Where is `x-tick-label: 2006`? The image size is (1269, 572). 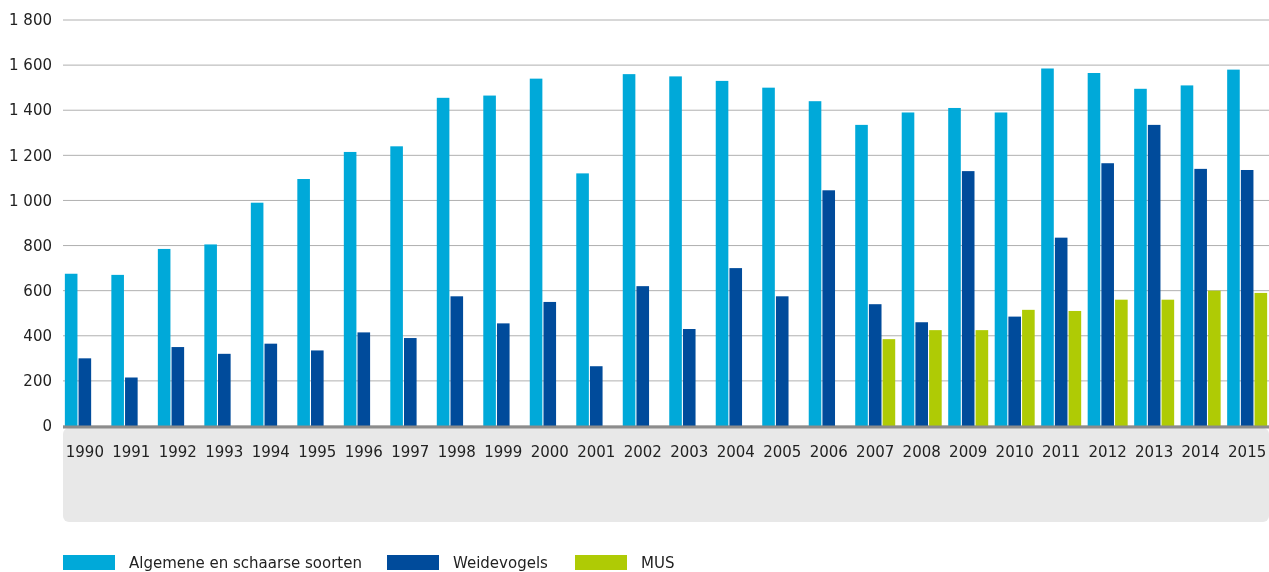
x-tick-label: 2006 is located at coordinates (828, 452).